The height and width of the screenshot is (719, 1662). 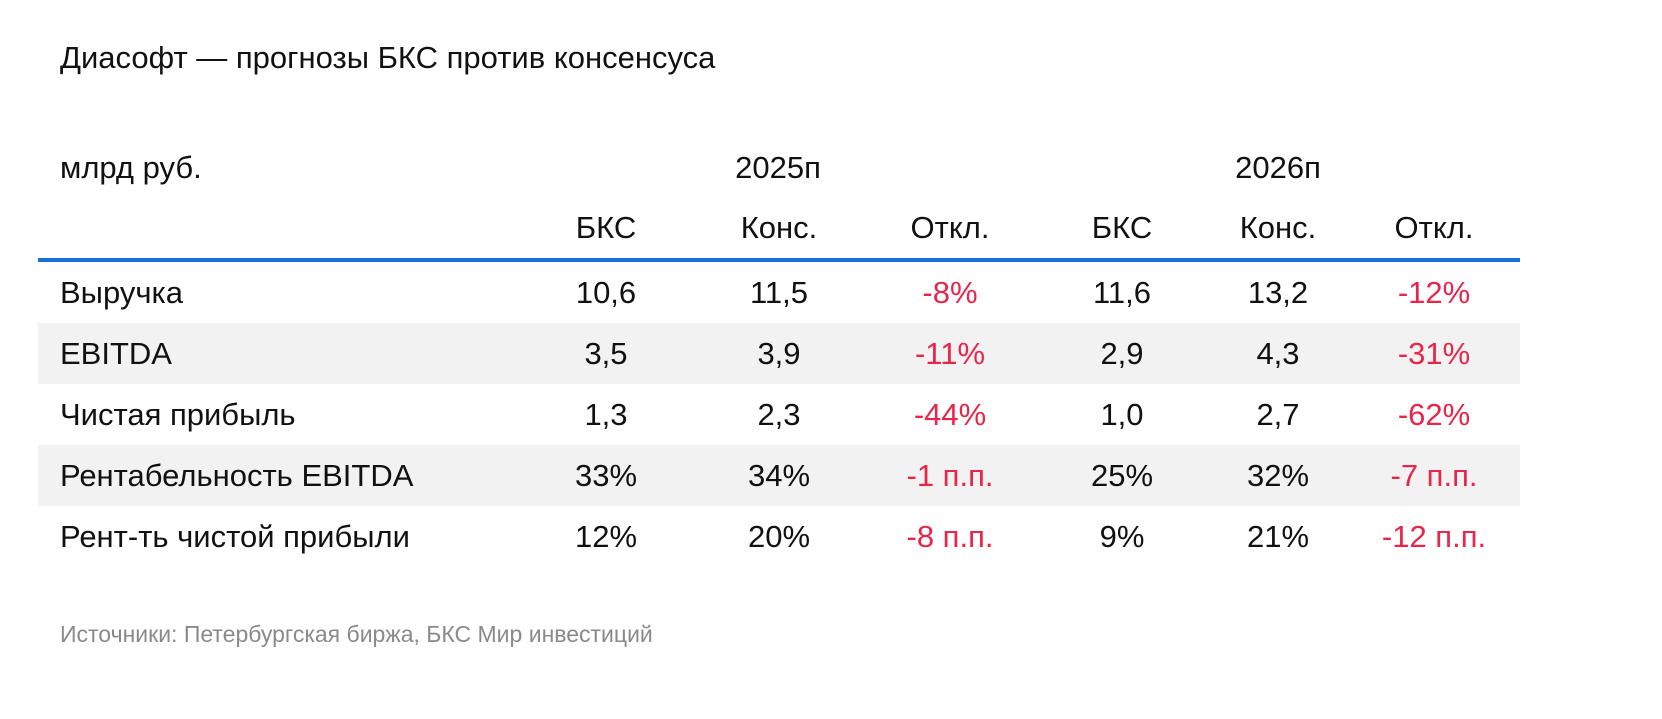 I want to click on deviation-cell: -62%, so click(x=1434, y=414).